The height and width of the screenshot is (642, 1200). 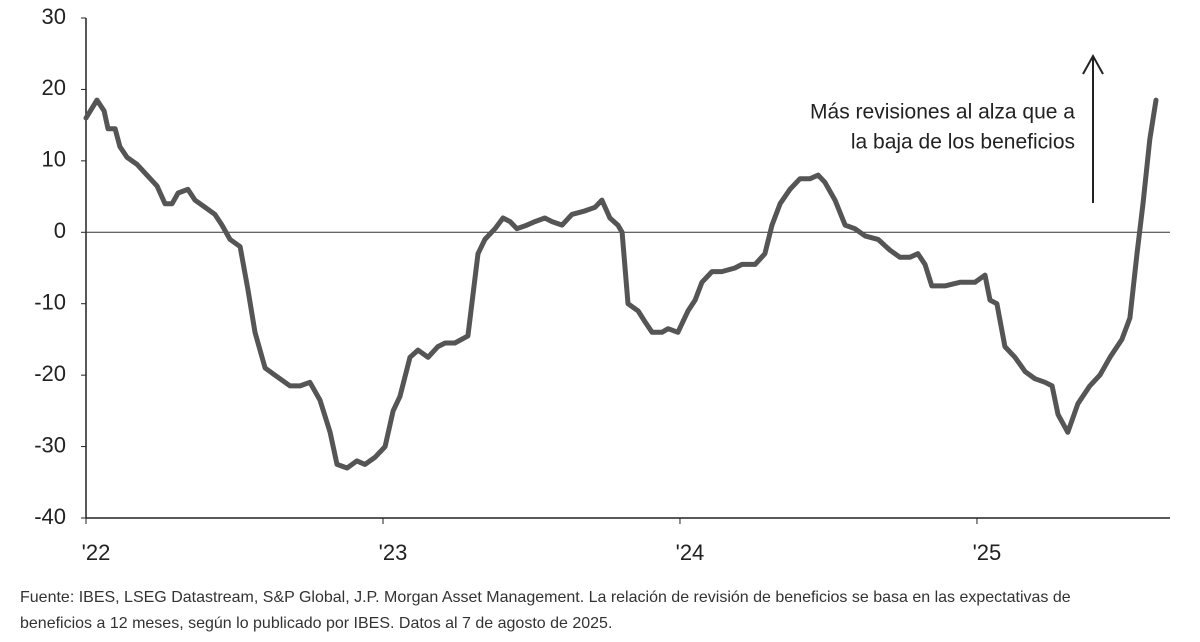 I want to click on y-tick-label: -10, so click(x=50, y=302).